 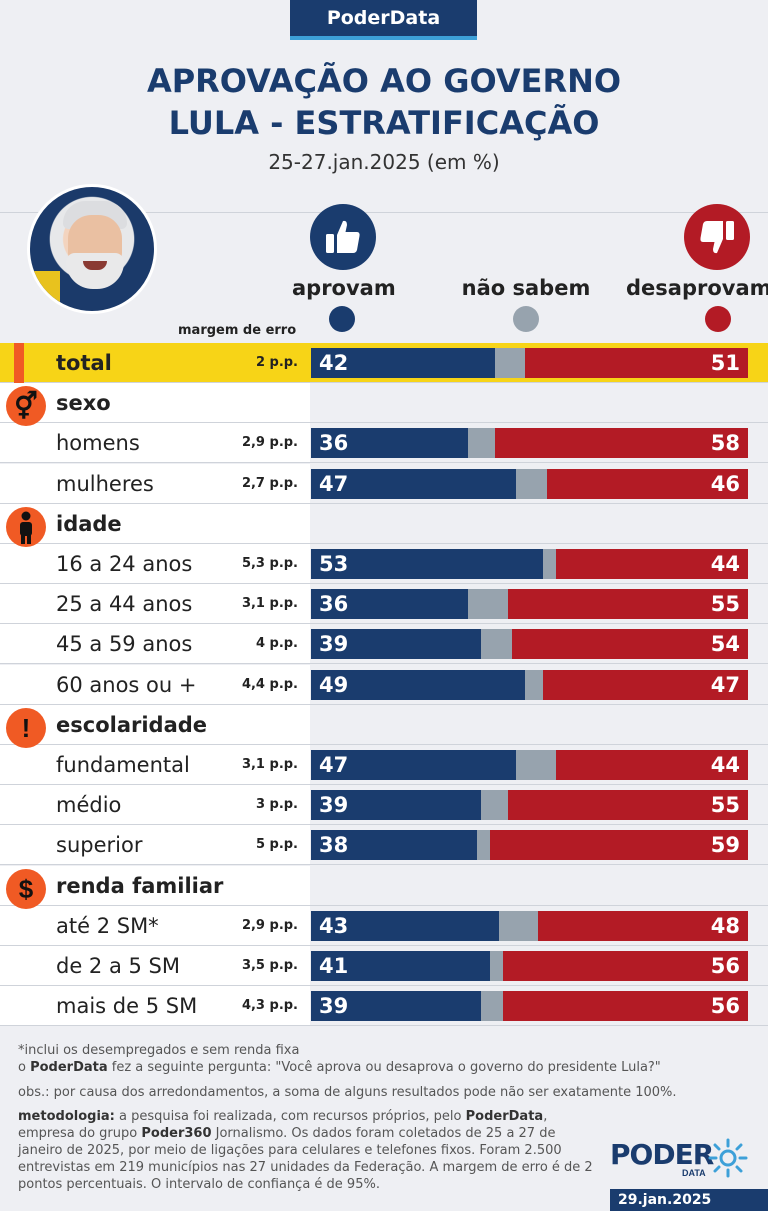 What do you see at coordinates (725, 604) in the screenshot?
I see `disapprove-value-label: 55` at bounding box center [725, 604].